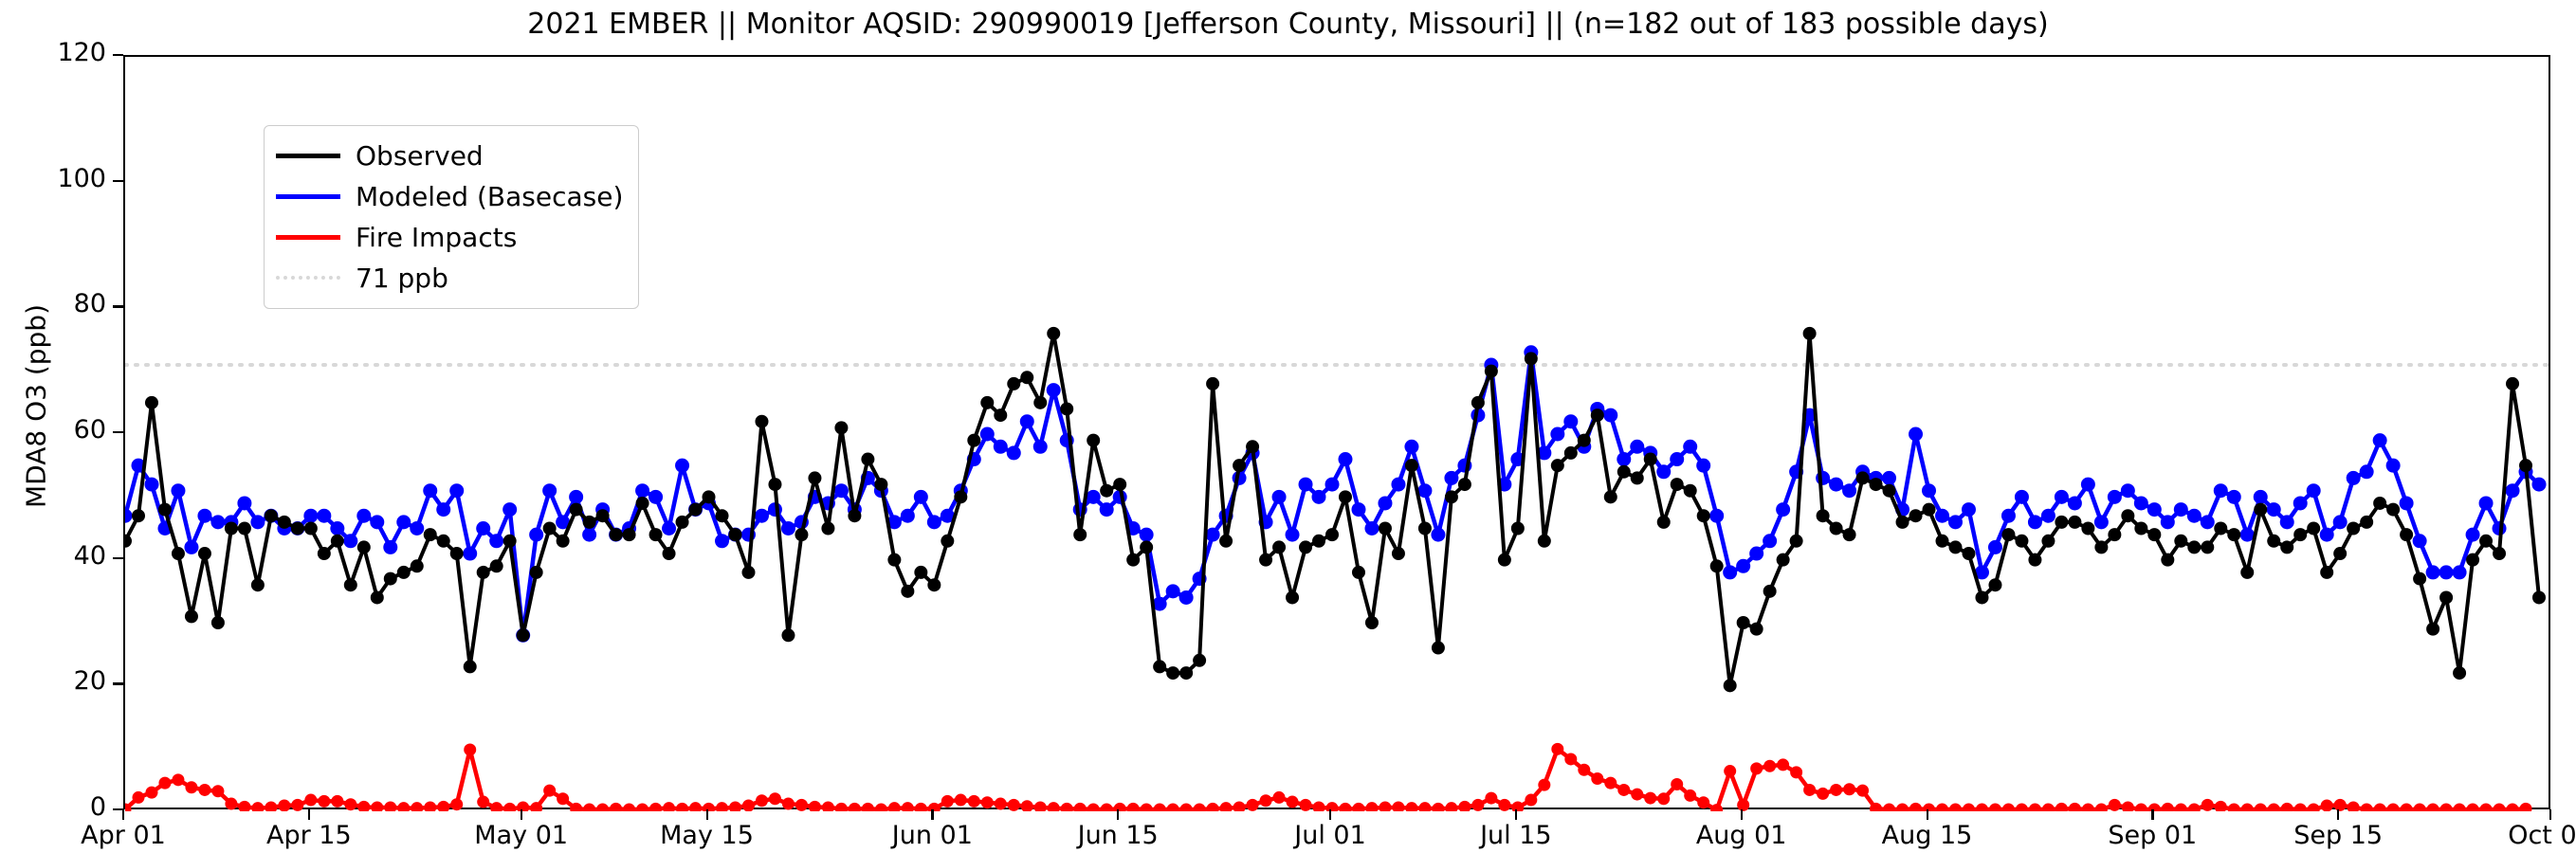  I want to click on x-tick-label: Apr 01, so click(123, 835).